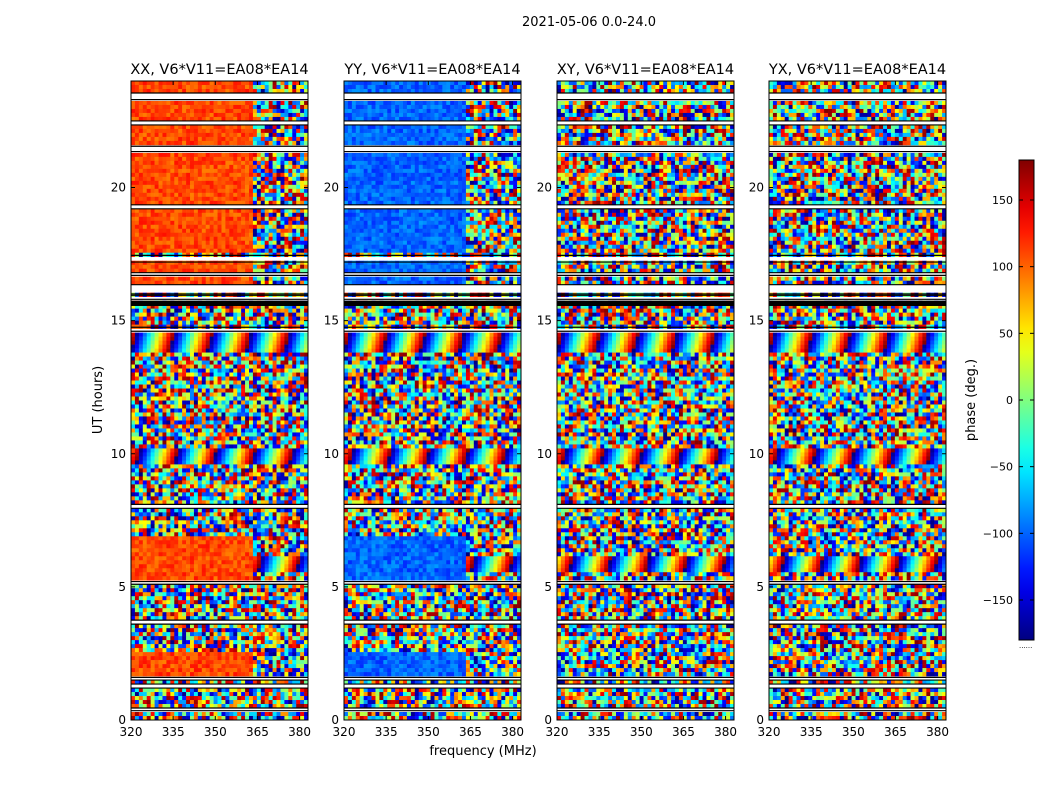  I want to click on colorbar-tick-label: −150, so click(998, 600).